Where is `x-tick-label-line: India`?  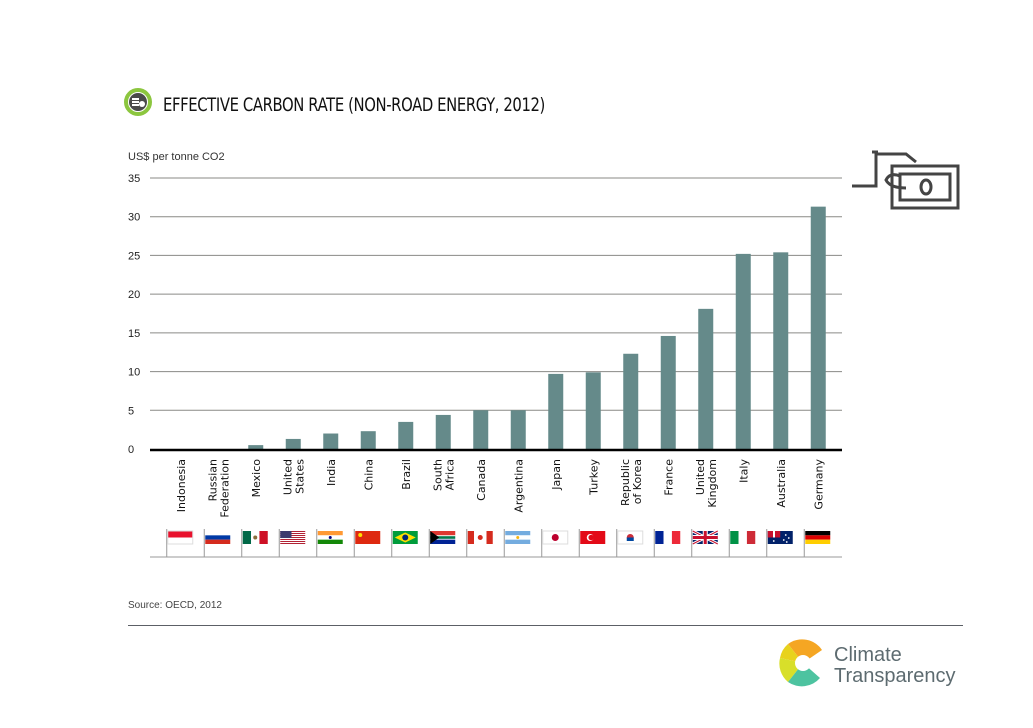 x-tick-label-line: India is located at coordinates (331, 472).